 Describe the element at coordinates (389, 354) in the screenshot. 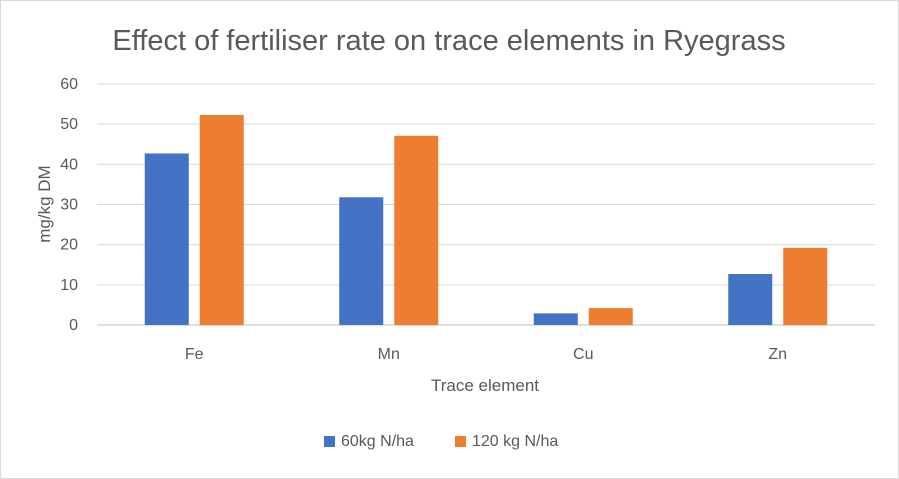

I see `x-tick-label: Mn` at that location.